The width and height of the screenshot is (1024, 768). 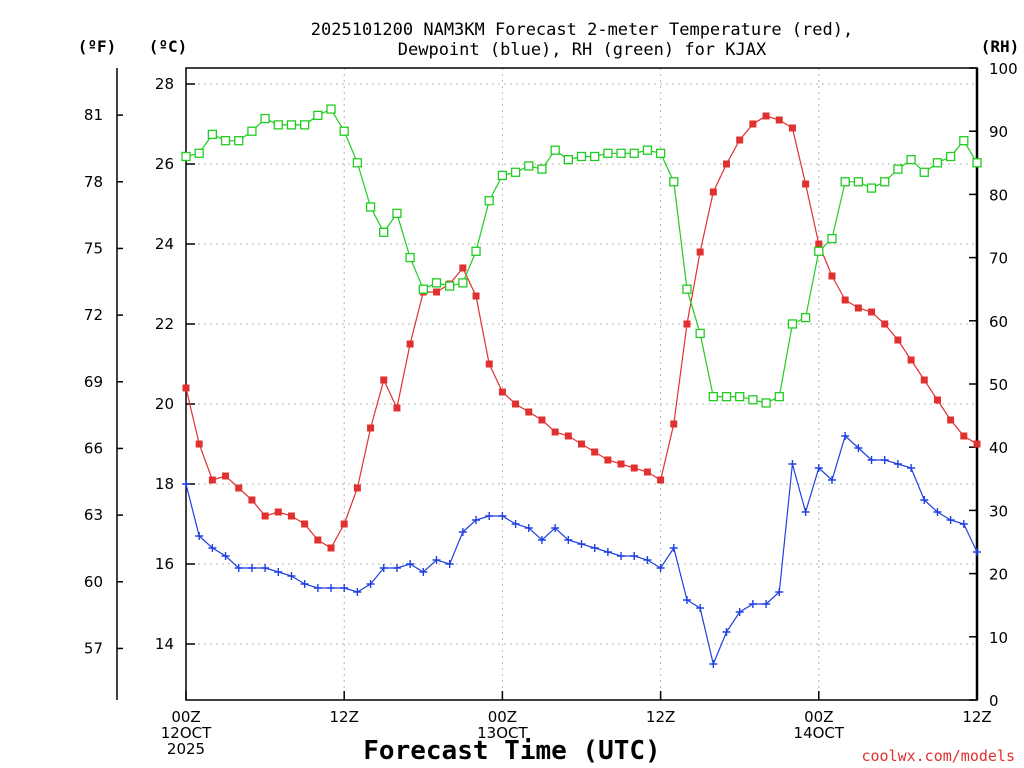 What do you see at coordinates (994, 701) in the screenshot?
I see `rh-tick-label: 0` at bounding box center [994, 701].